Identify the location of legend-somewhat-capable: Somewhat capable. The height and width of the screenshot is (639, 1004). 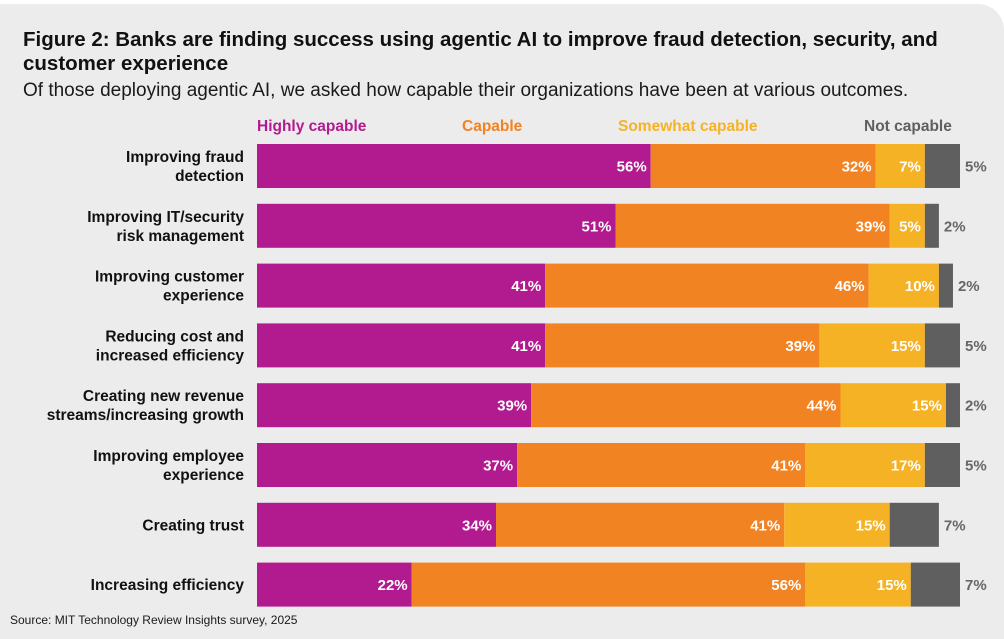
(688, 126).